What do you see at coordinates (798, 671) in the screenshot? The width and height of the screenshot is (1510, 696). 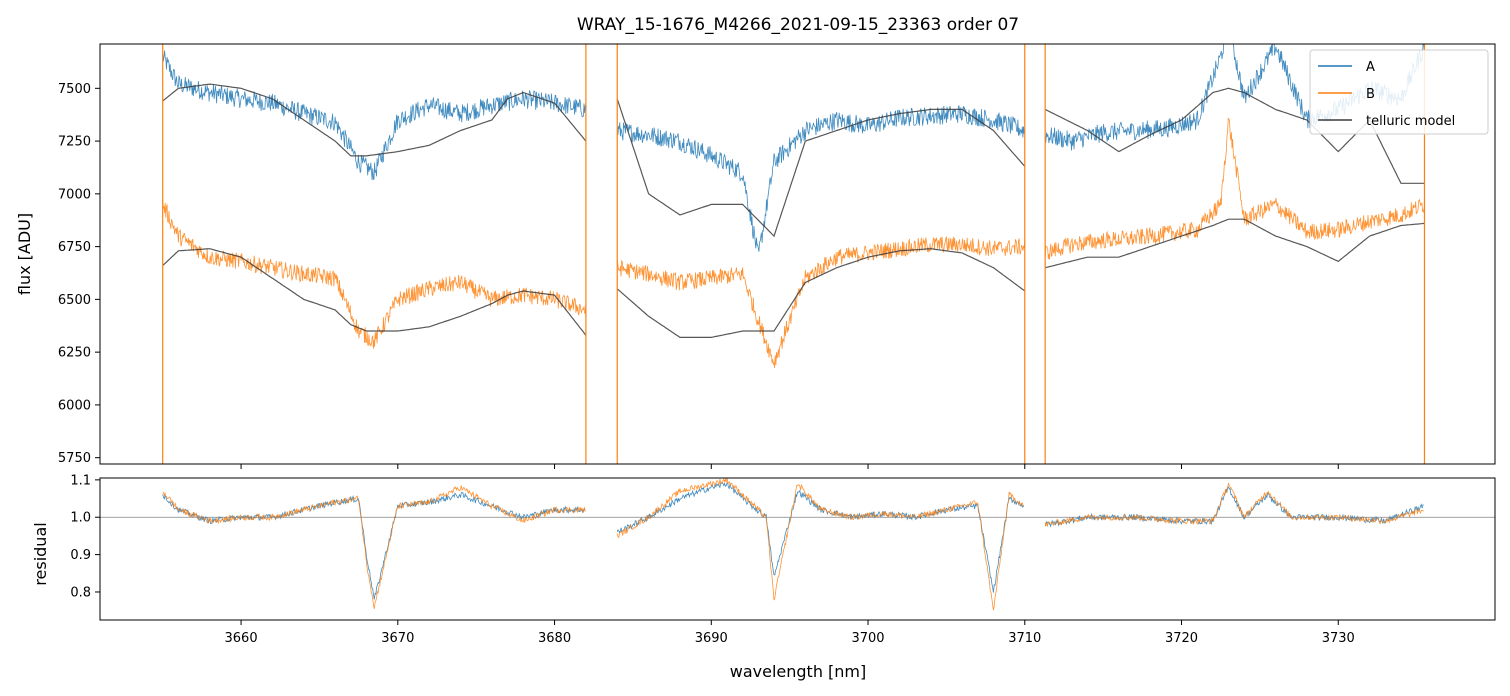 I see `x-axis-label: wavelength [nm]` at bounding box center [798, 671].